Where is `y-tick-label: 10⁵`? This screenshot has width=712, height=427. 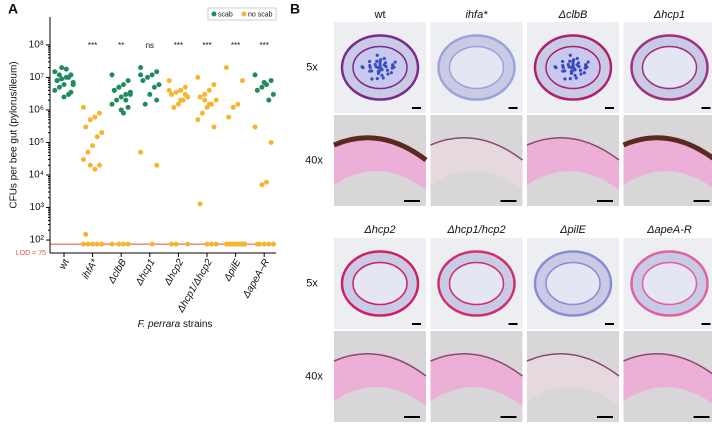 y-tick-label: 10⁵ is located at coordinates (36, 142).